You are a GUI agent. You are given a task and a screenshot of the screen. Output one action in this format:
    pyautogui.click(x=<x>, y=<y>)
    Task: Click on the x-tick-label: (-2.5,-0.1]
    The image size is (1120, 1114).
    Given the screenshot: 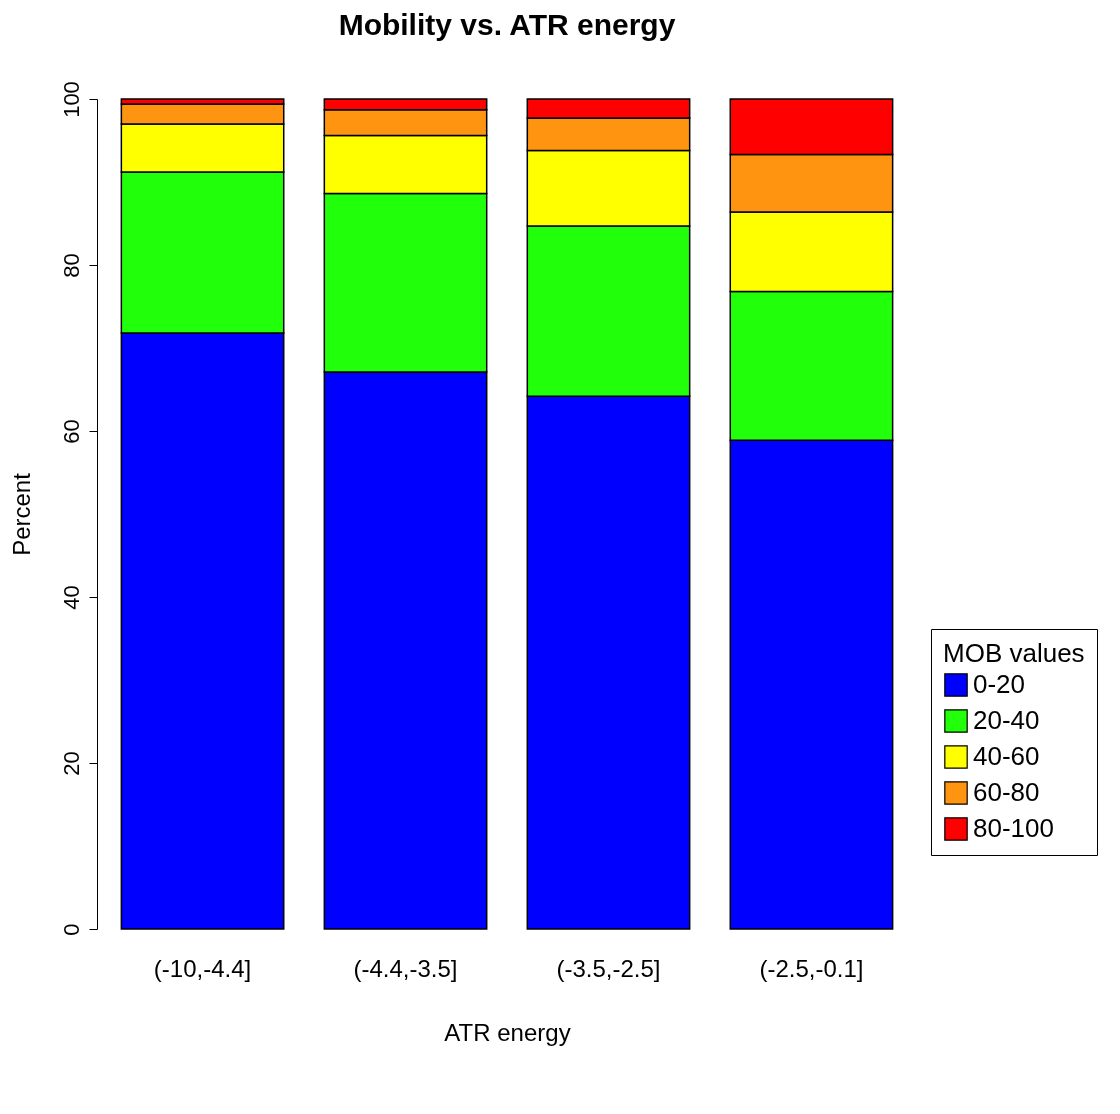 What is the action you would take?
    pyautogui.click(x=811, y=968)
    